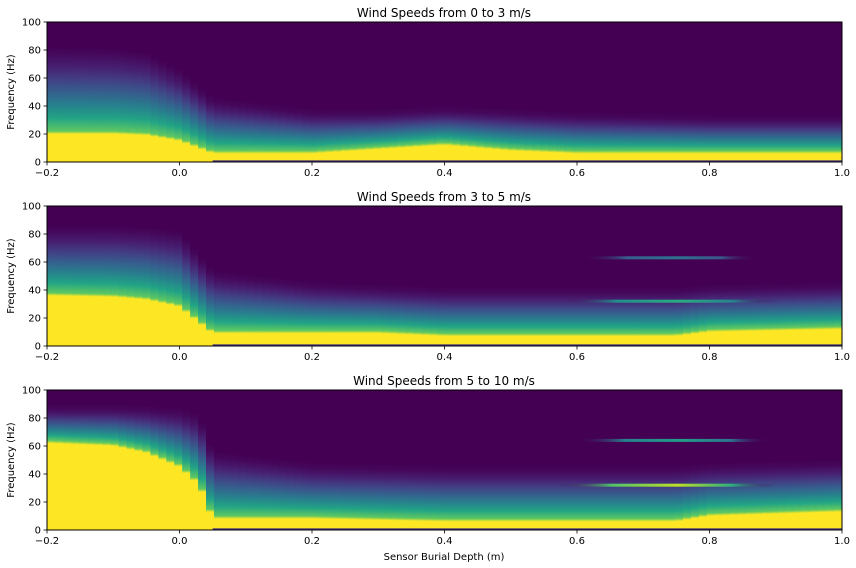 Image resolution: width=856 pixels, height=568 pixels. What do you see at coordinates (444, 13) in the screenshot?
I see `subplot-1-title: Wind Speeds from 0 to 3 m/s` at bounding box center [444, 13].